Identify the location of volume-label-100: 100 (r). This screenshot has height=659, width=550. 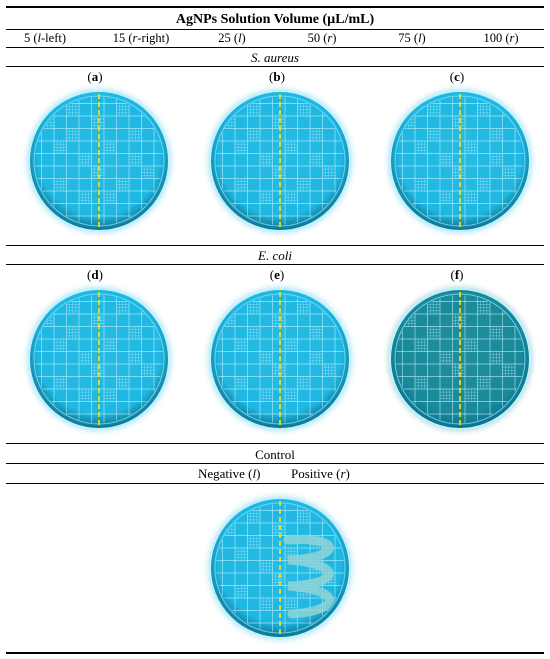
(501, 38).